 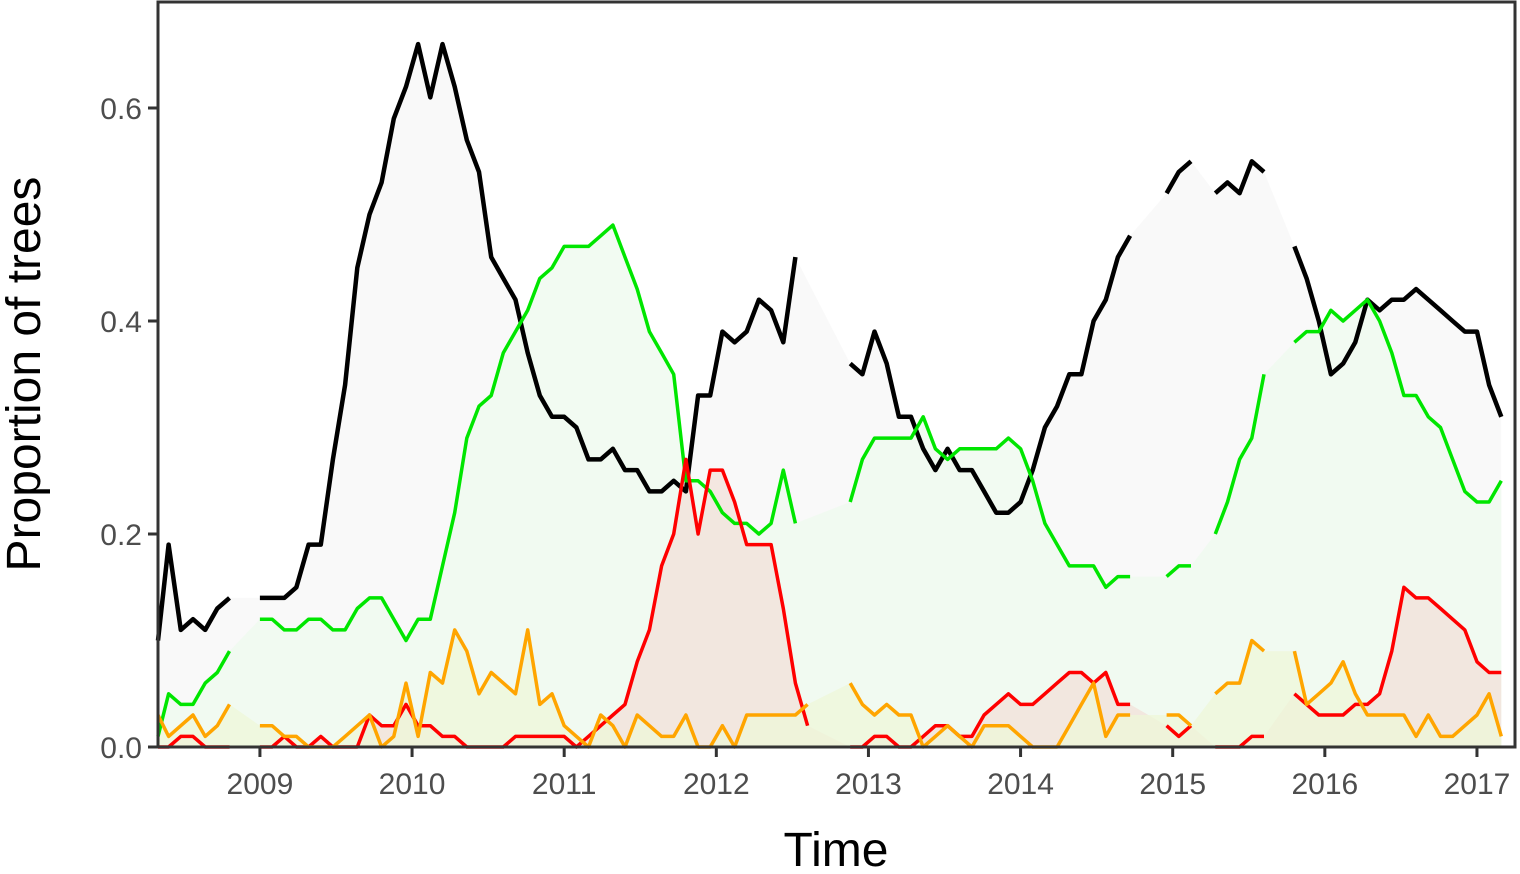 I want to click on x-tick-label: 2014, so click(x=1020, y=784).